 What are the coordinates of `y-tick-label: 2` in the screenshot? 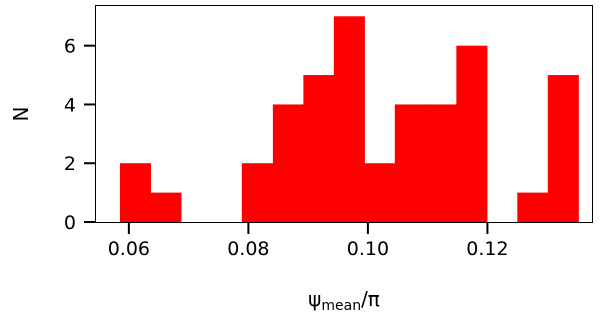 It's located at (70, 164).